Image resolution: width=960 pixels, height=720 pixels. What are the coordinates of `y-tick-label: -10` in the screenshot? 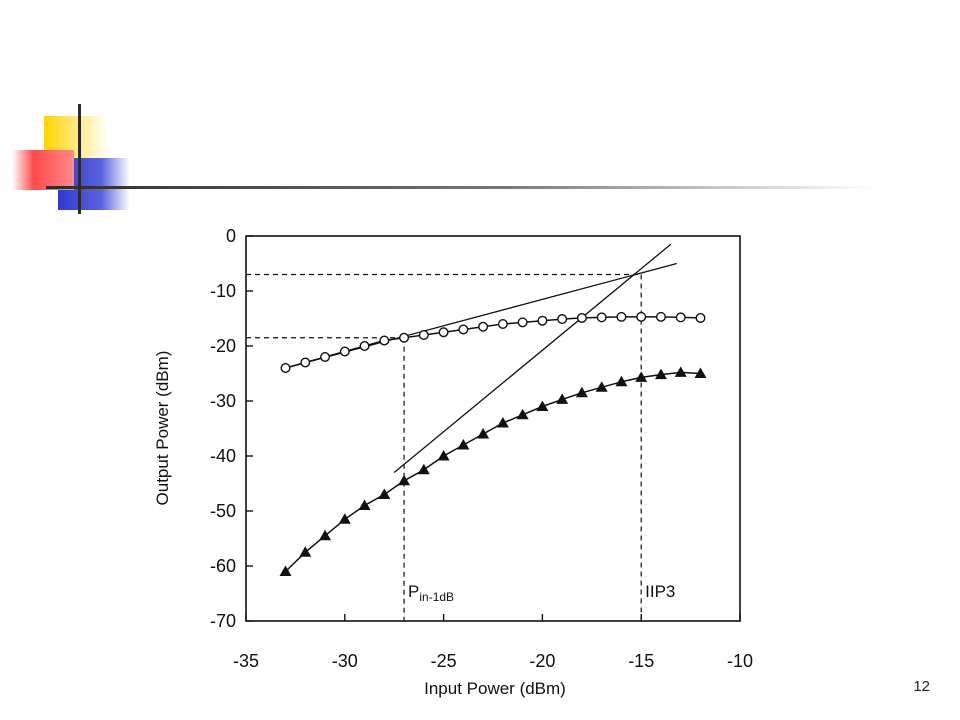 It's located at (223, 291).